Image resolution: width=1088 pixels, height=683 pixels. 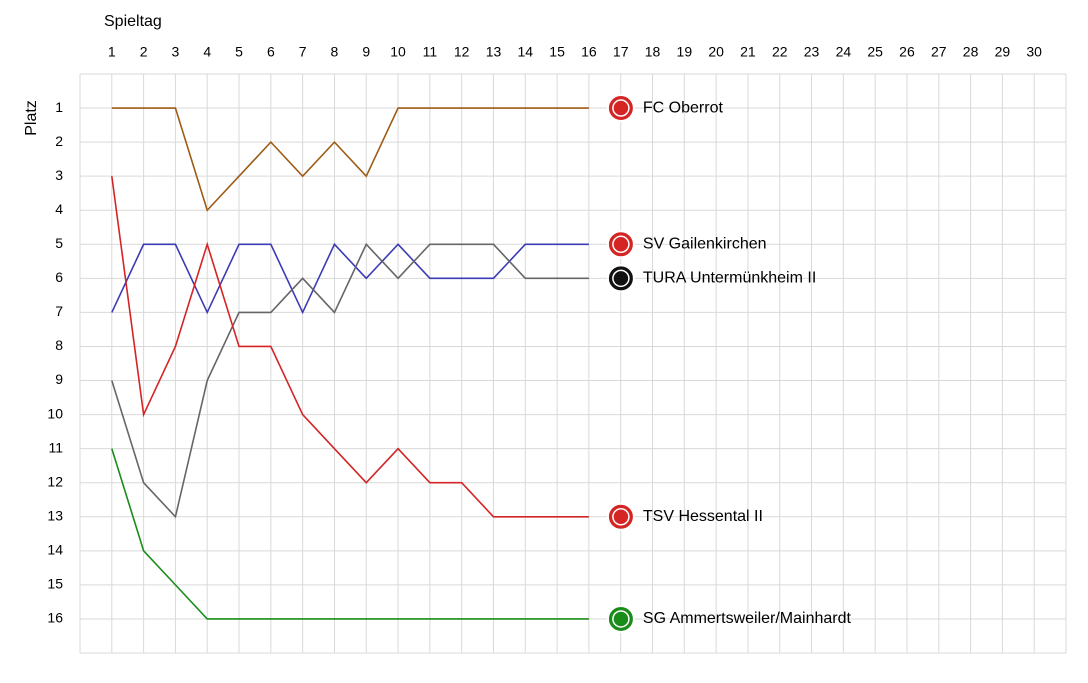 I want to click on x-tick-label: 27, so click(x=939, y=52).